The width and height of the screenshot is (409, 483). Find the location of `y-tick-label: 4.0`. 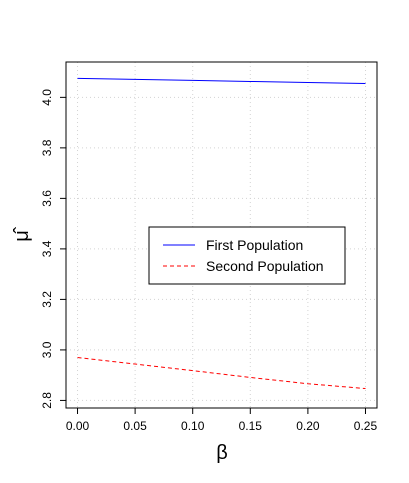

y-tick-label: 4.0 is located at coordinates (47, 97).